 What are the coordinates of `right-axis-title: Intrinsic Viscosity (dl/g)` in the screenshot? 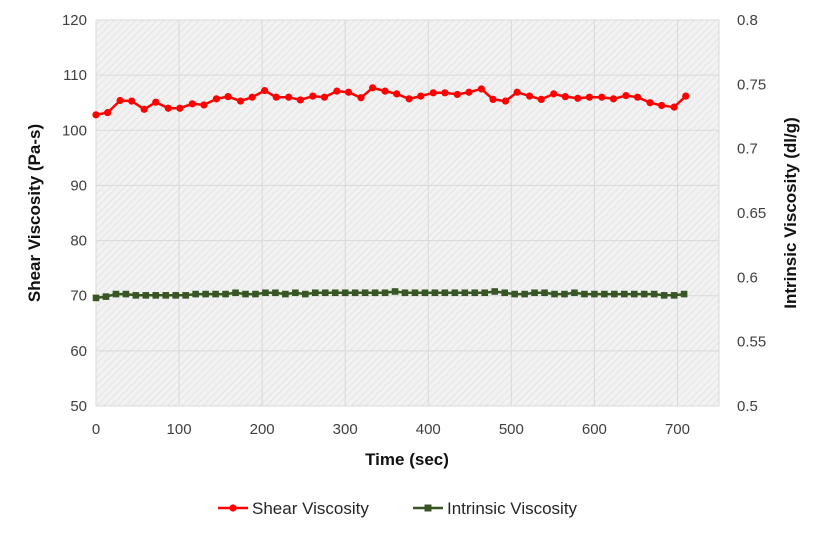 It's located at (790, 212).